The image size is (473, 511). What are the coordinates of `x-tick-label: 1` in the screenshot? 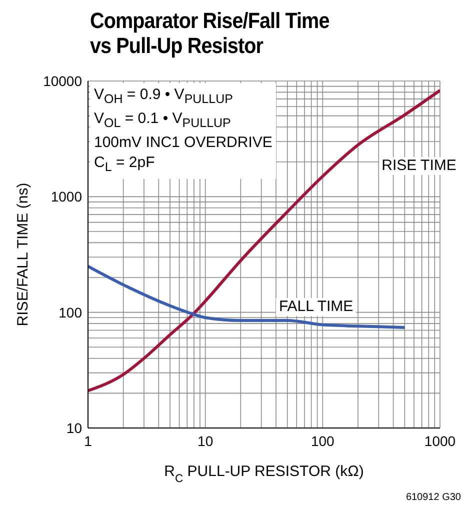 It's located at (88, 440).